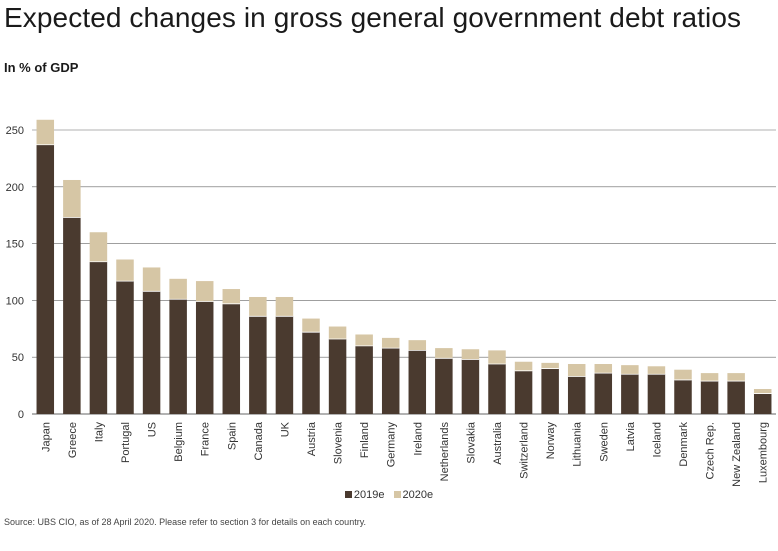  Describe the element at coordinates (762, 403) in the screenshot. I see `bar-2019e-luxembourg` at that location.